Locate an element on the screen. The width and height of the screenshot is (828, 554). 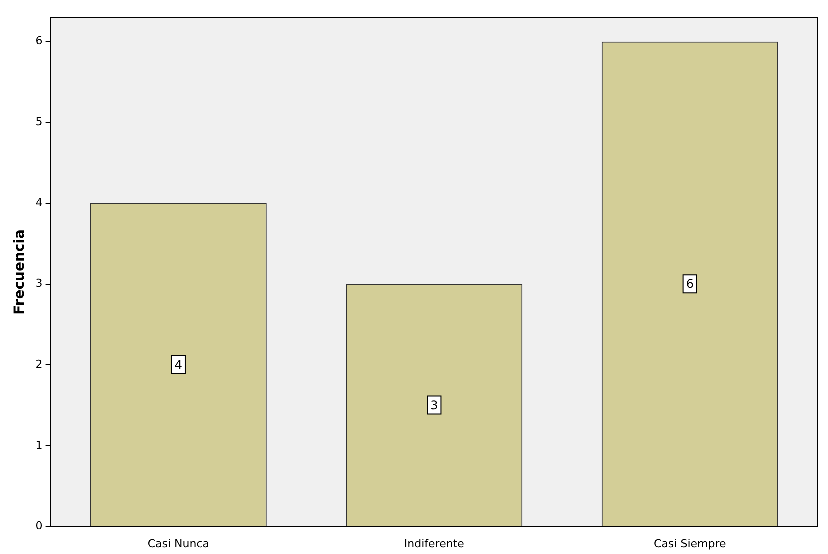
y-tick-label: 5 is located at coordinates (39, 122).